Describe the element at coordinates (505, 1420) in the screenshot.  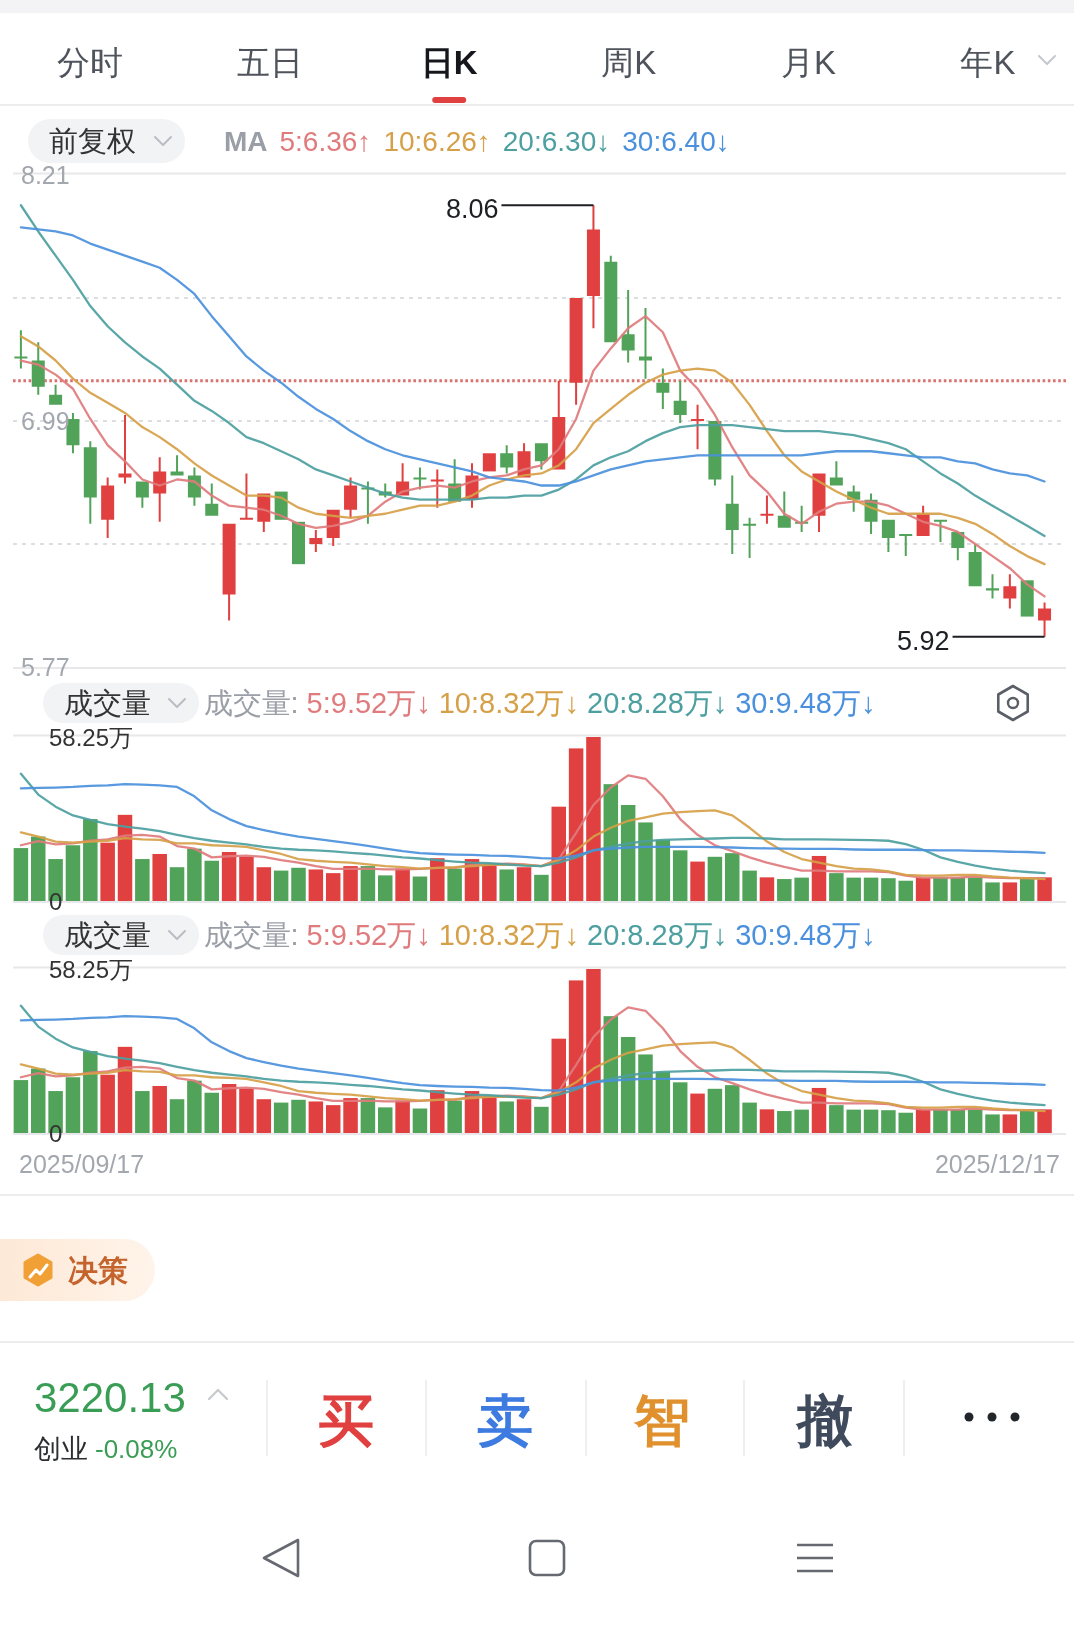
I see `text: 卖` at that location.